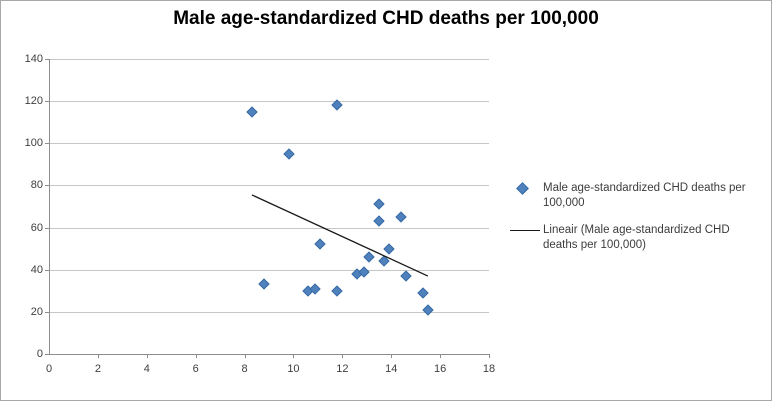 This screenshot has height=401, width=772. Describe the element at coordinates (39, 354) in the screenshot. I see `y-axis-tick-label: 0` at that location.